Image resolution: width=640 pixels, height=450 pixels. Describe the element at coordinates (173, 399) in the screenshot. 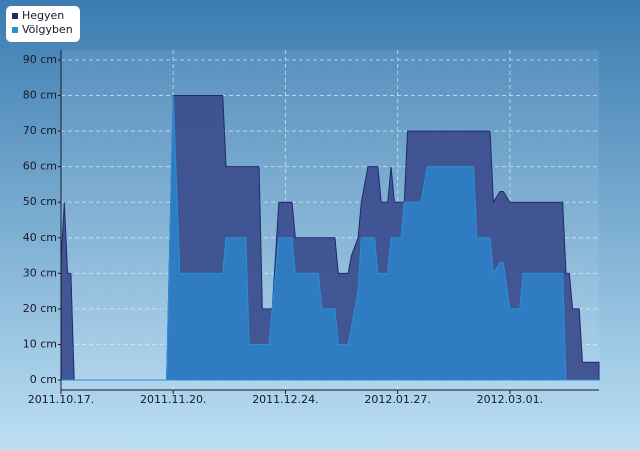

I see `x-tick-label: 2011.11.20.` at that location.